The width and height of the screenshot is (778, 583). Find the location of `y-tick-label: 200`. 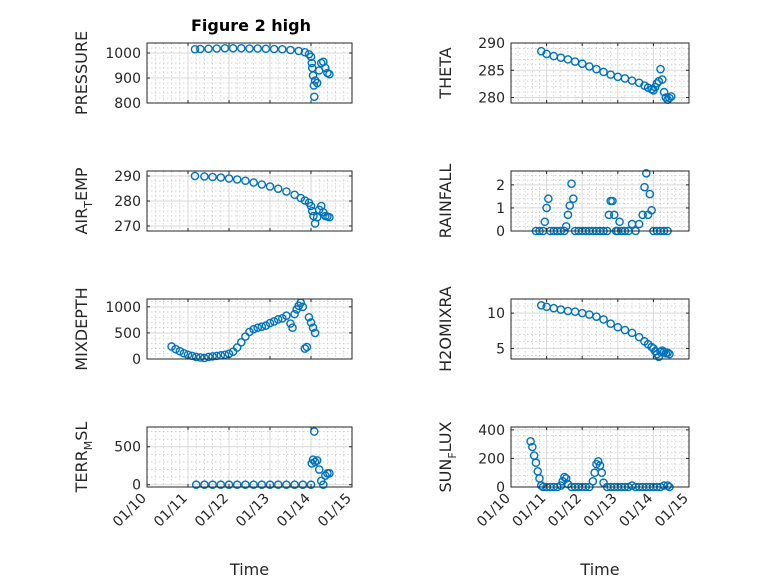

y-tick-label: 200 is located at coordinates (491, 459).